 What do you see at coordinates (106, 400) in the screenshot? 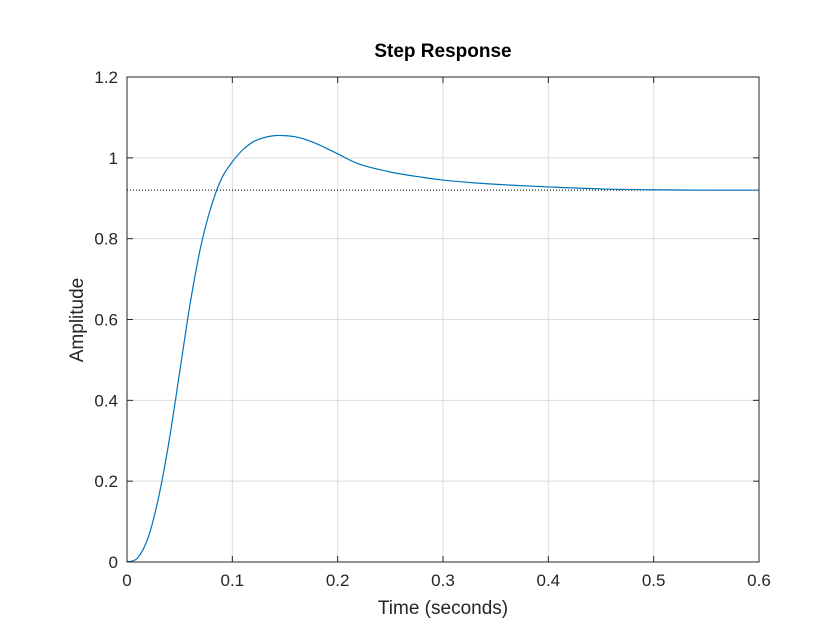
I see `y-tick-label: 0.4` at bounding box center [106, 400].